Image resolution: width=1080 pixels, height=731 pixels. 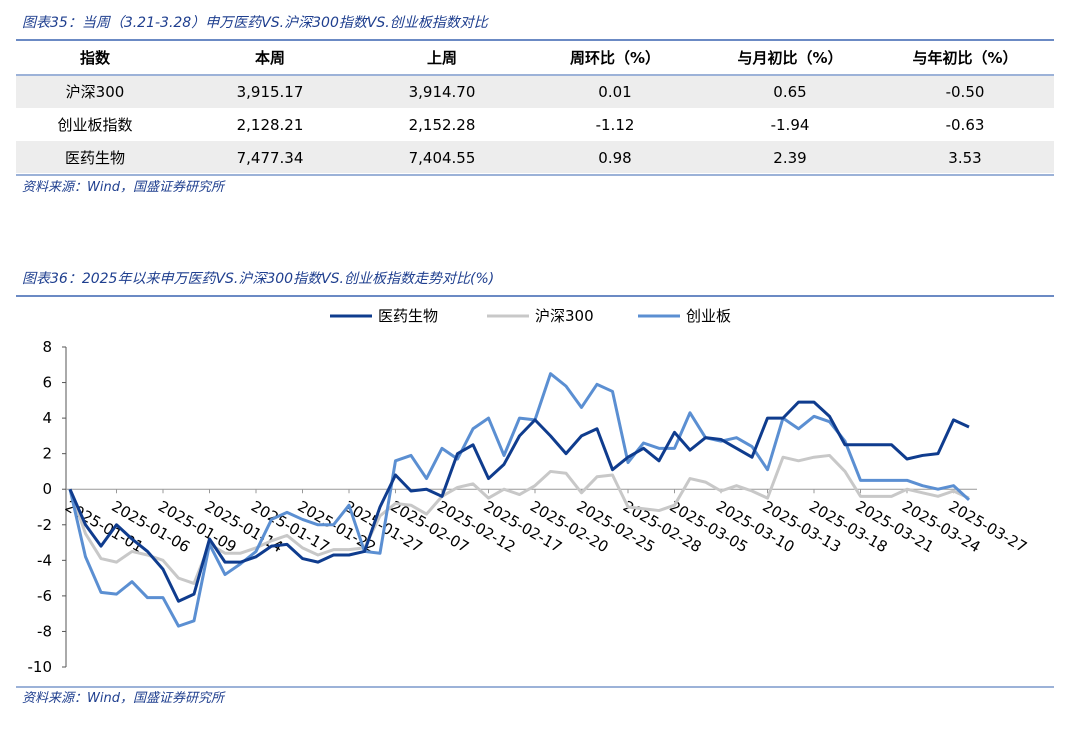 I want to click on cell: 7,477.34, so click(x=270, y=158).